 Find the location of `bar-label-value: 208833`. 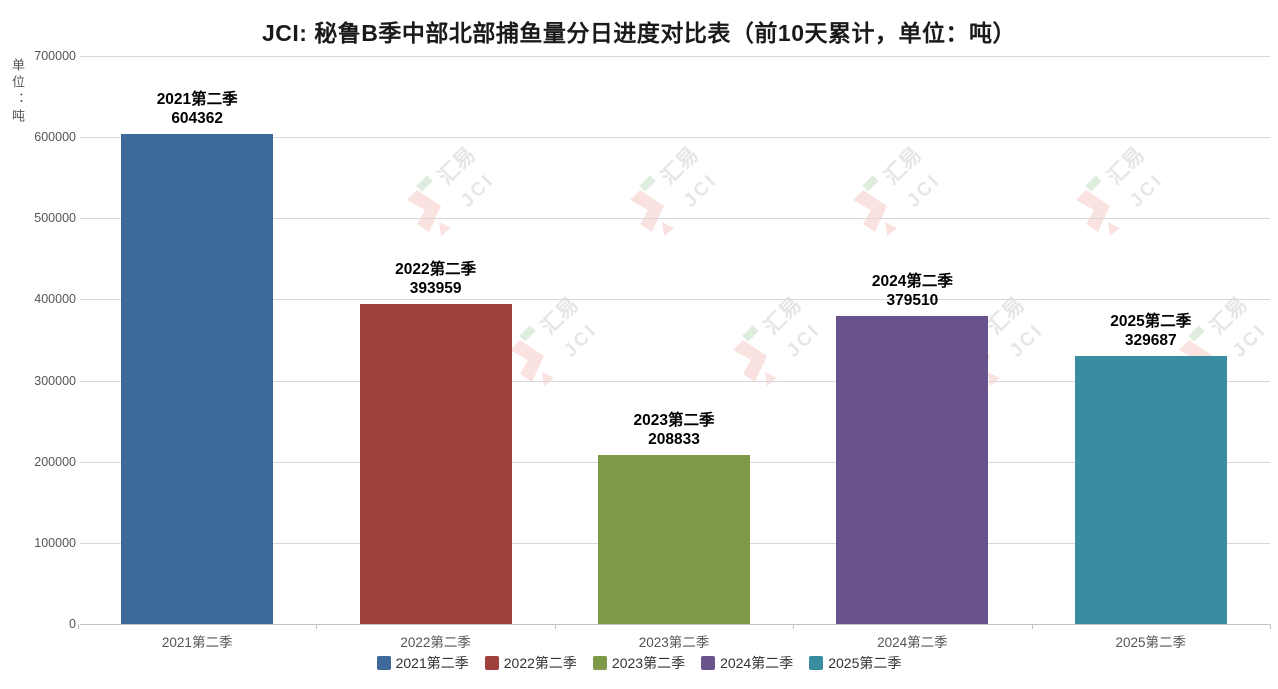

bar-label-value: 208833 is located at coordinates (674, 439).